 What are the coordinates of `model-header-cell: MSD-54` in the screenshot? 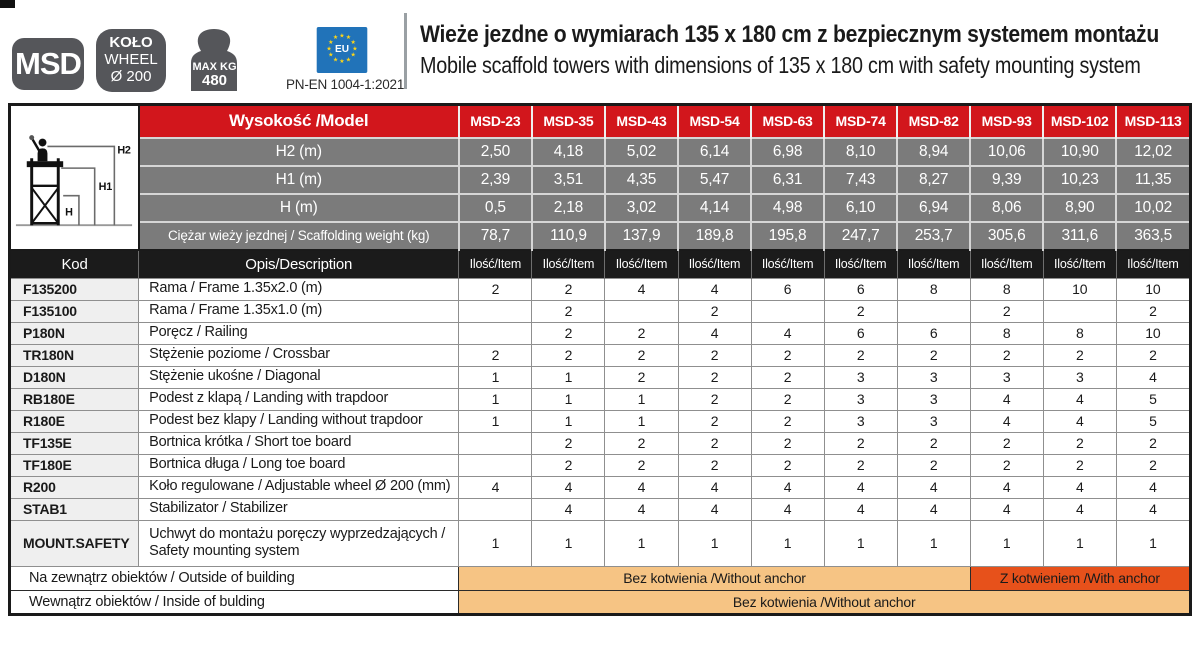 It's located at (714, 121).